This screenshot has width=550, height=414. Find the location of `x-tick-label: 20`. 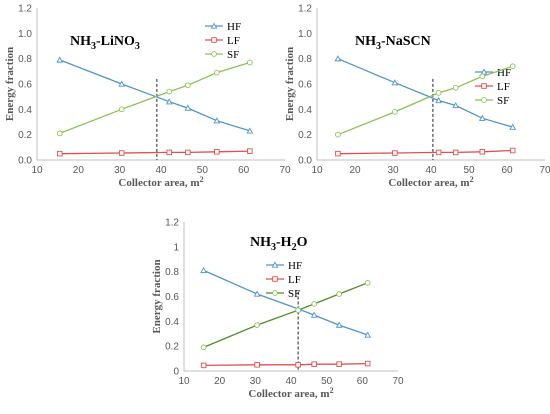

x-tick-label: 20 is located at coordinates (355, 170).